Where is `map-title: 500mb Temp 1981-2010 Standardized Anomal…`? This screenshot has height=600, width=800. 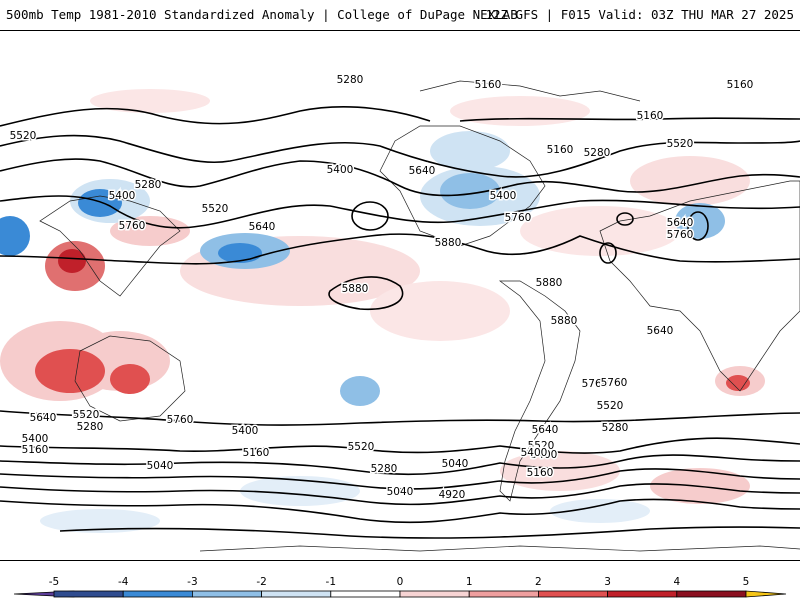
map-title: 500mb Temp 1981-2010 Standardized Anomal… is located at coordinates (262, 14).